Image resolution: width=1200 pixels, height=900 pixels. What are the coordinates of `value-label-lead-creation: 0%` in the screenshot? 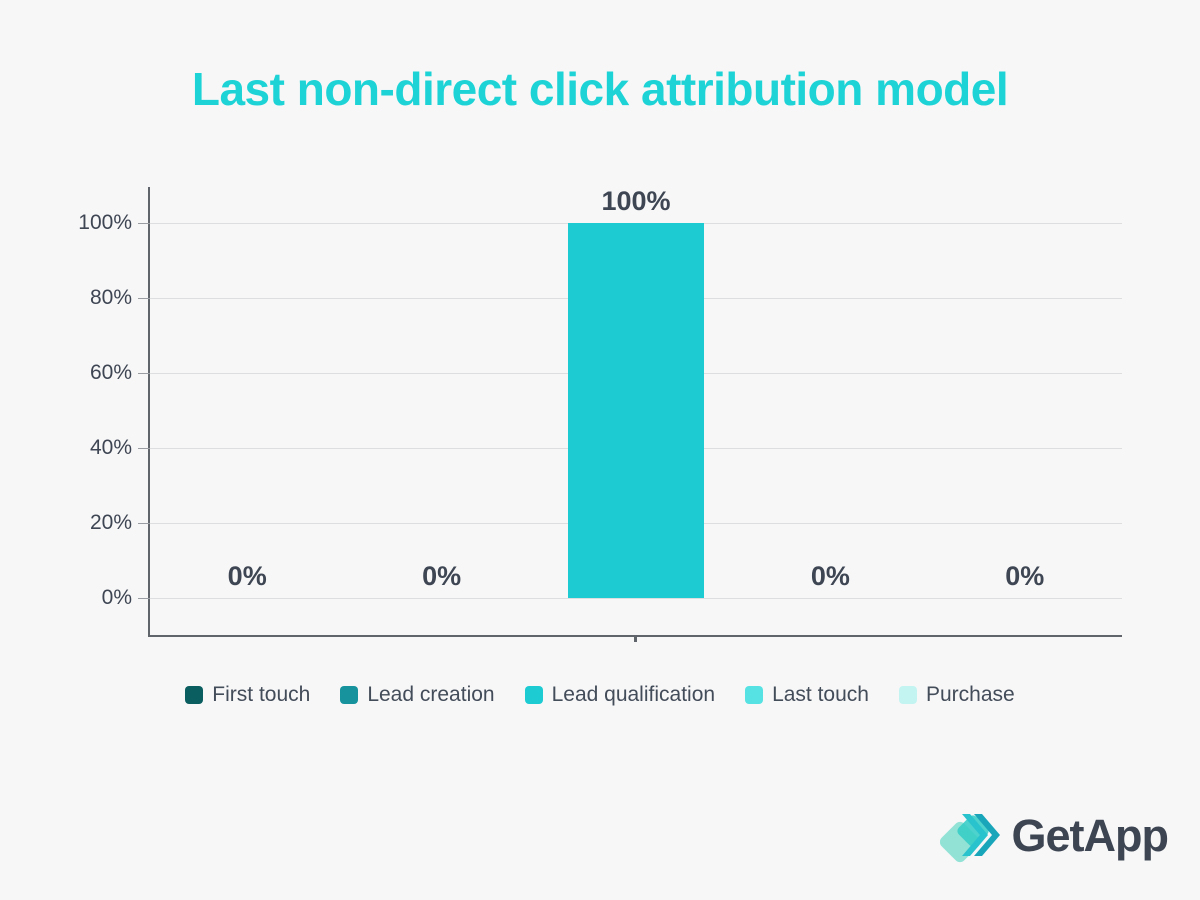 It's located at (442, 576).